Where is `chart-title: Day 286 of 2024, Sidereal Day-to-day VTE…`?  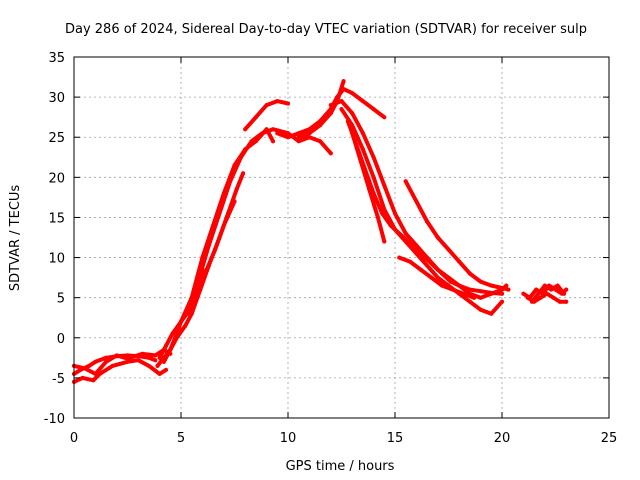 chart-title: Day 286 of 2024, Sidereal Day-to-day VTE… is located at coordinates (326, 29).